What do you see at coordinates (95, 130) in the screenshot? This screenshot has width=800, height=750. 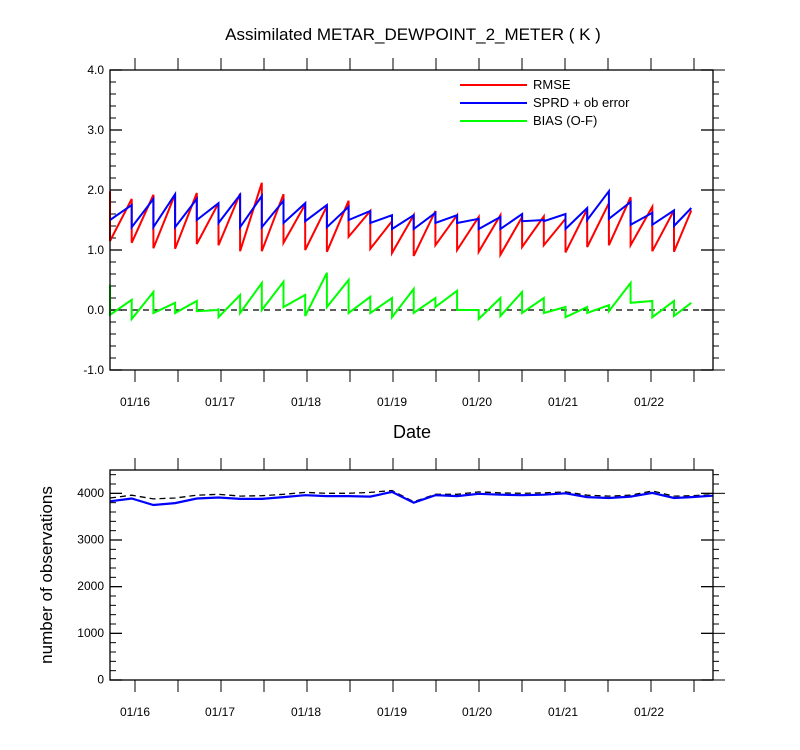 I see `y-tick-label-3-0: 3.0` at bounding box center [95, 130].